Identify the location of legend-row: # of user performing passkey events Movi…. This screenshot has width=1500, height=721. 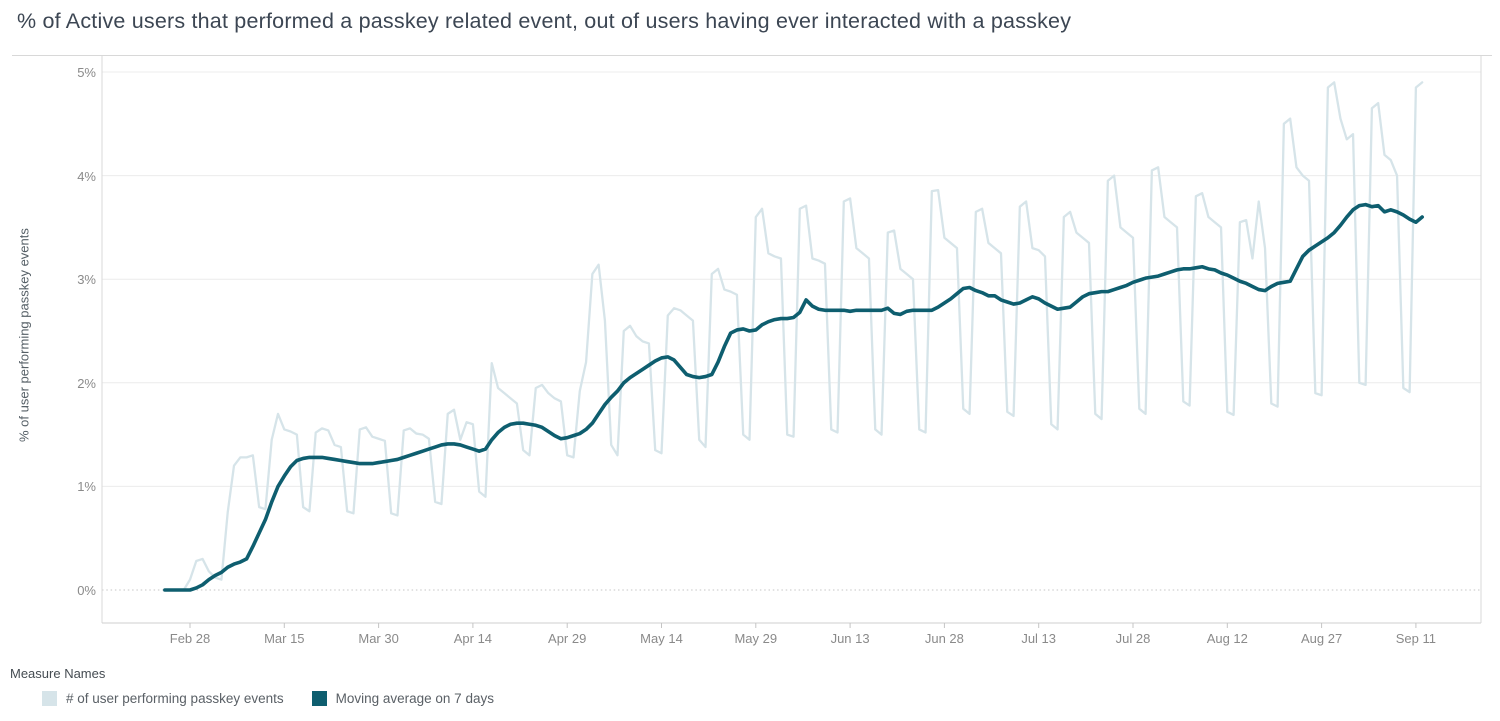
(282, 698).